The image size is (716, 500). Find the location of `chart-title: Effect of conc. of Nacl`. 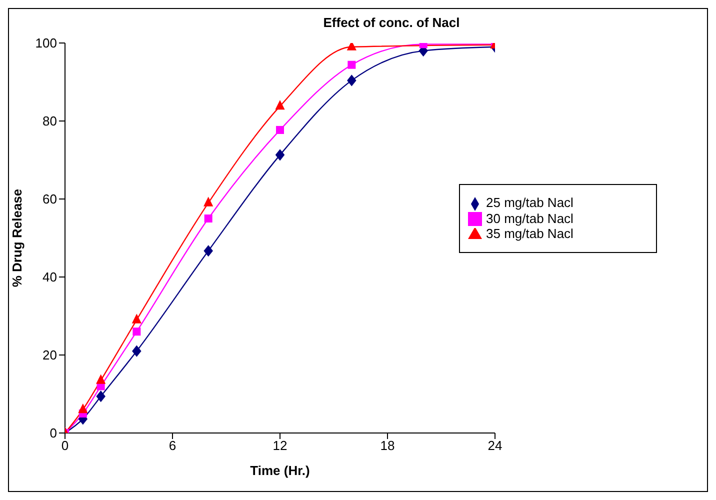

chart-title: Effect of conc. of Nacl is located at coordinates (391, 22).